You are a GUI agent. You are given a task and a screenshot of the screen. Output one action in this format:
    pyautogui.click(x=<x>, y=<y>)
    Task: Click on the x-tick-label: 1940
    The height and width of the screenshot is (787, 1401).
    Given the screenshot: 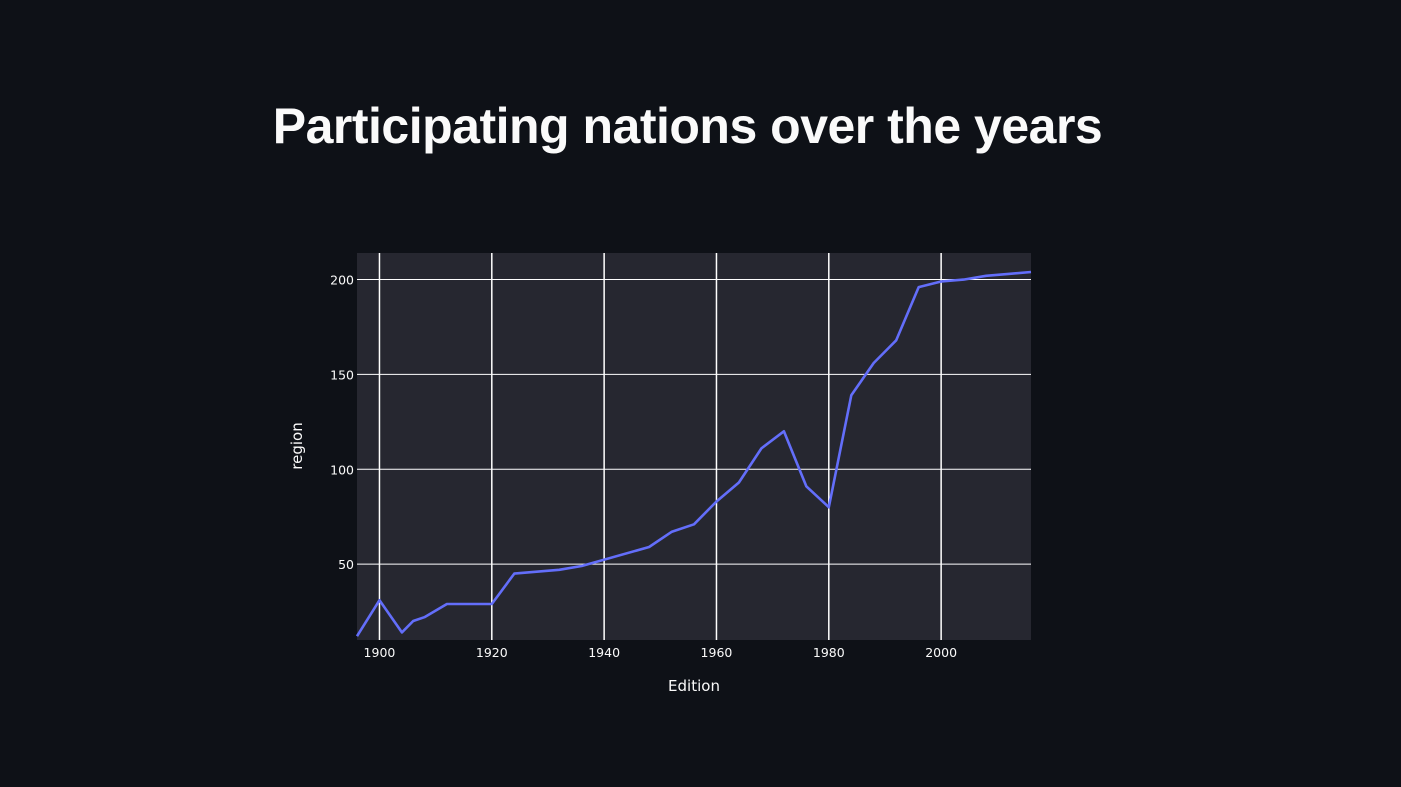 What is the action you would take?
    pyautogui.click(x=604, y=652)
    